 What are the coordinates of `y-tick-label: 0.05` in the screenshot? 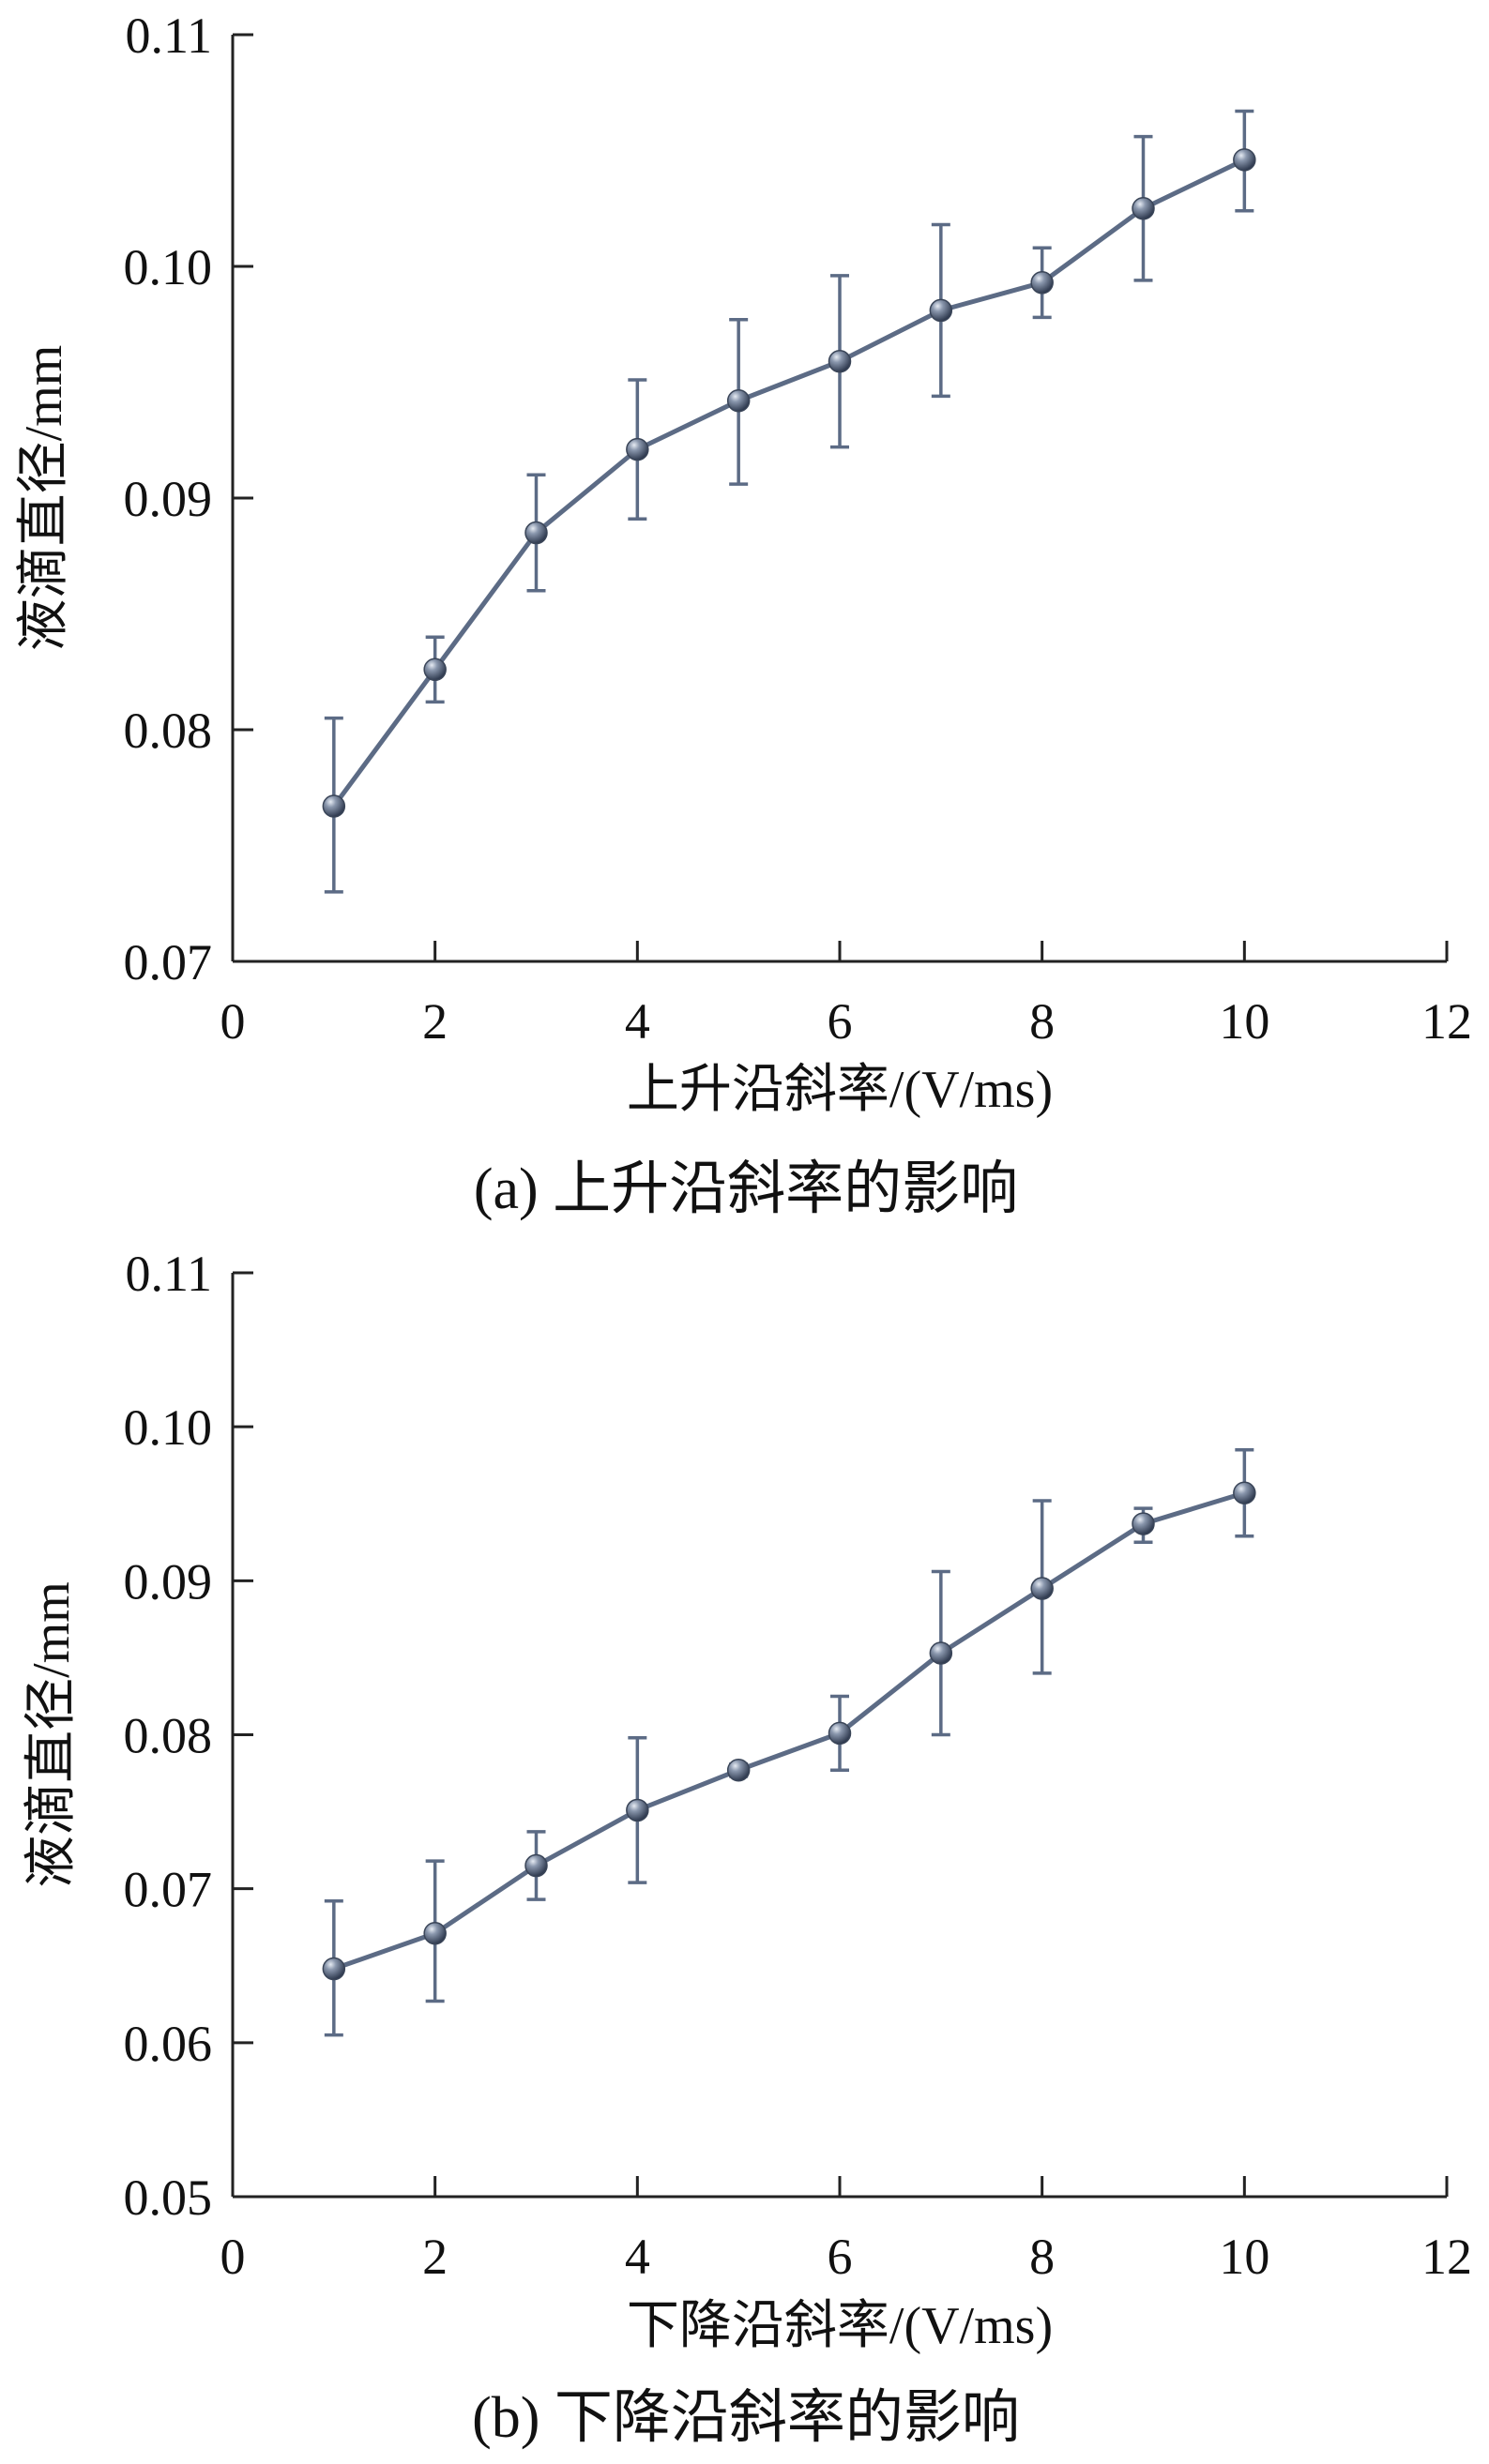 It's located at (168, 2197).